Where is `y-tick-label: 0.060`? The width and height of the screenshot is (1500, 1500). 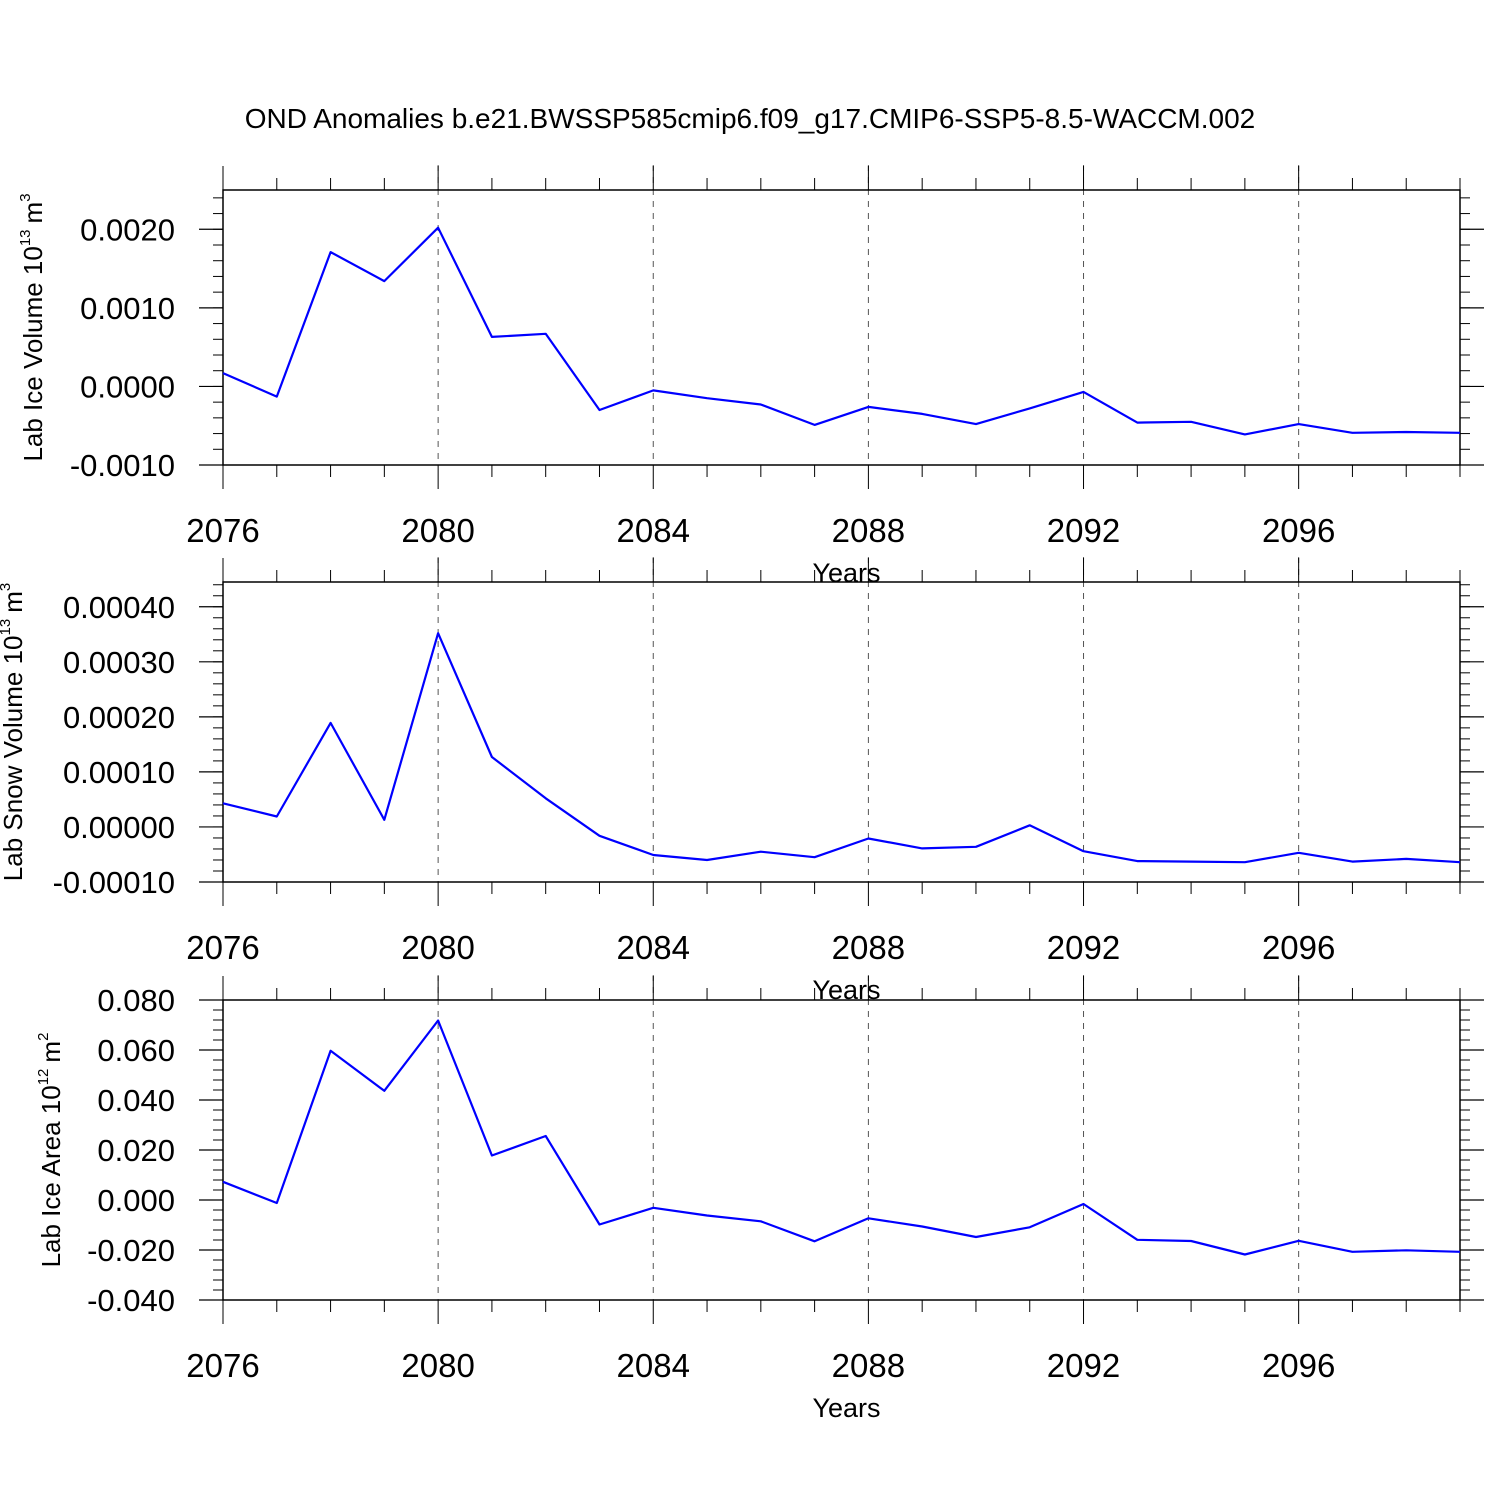
y-tick-label: 0.060 is located at coordinates (136, 1050).